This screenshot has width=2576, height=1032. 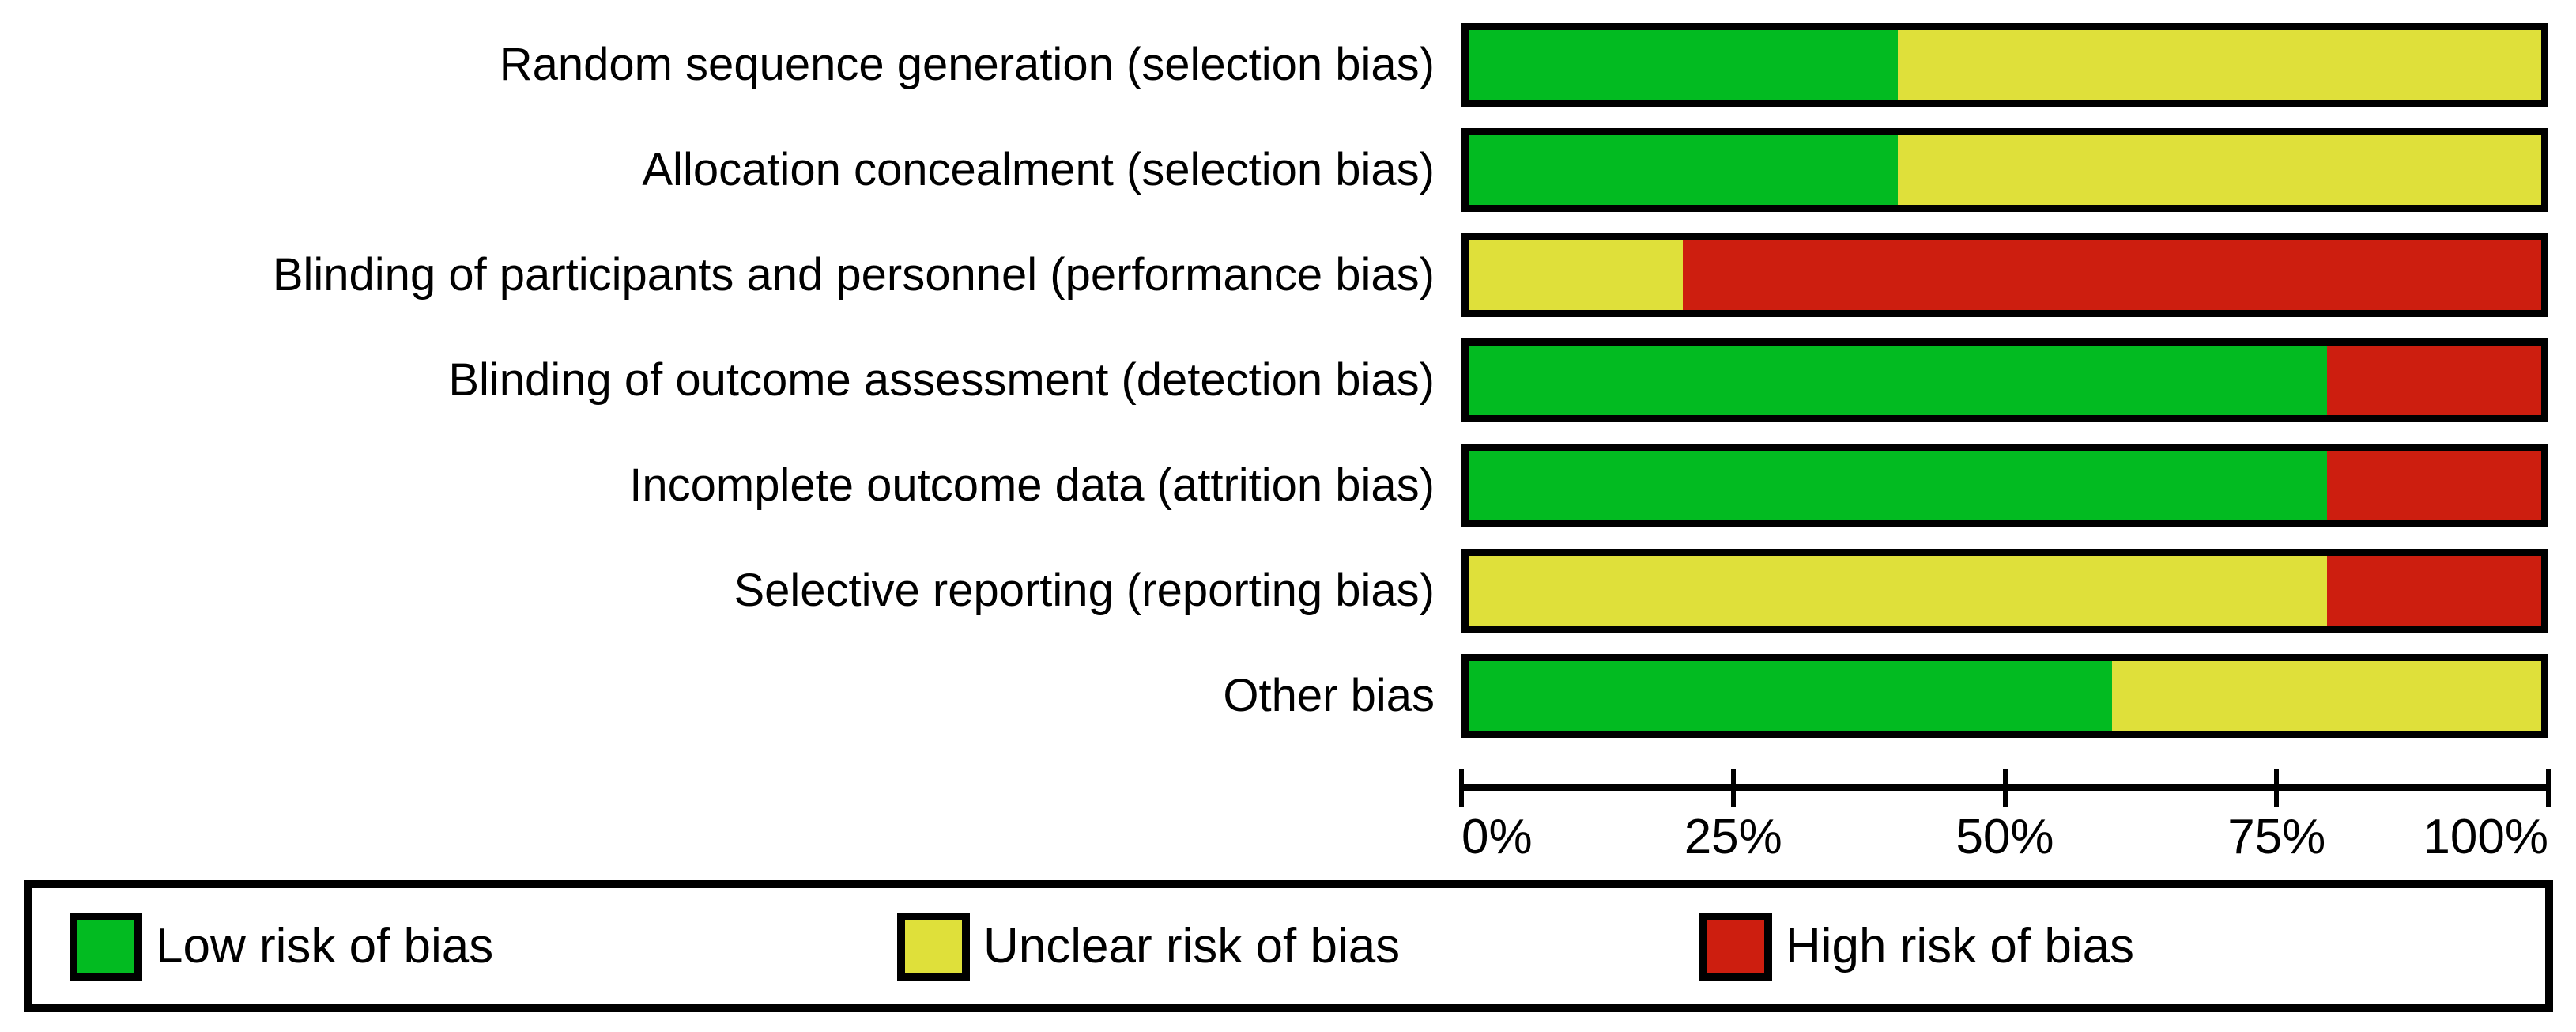 I want to click on legend-item-high-risk: High risk of bias, so click(x=1917, y=946).